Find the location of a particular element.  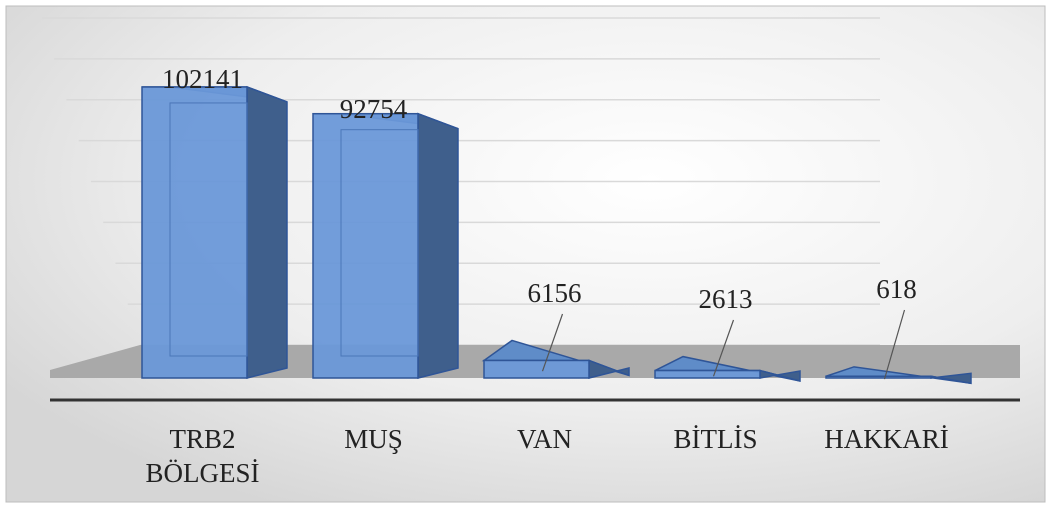

x-tick-label: BİTLİS is located at coordinates (716, 439).